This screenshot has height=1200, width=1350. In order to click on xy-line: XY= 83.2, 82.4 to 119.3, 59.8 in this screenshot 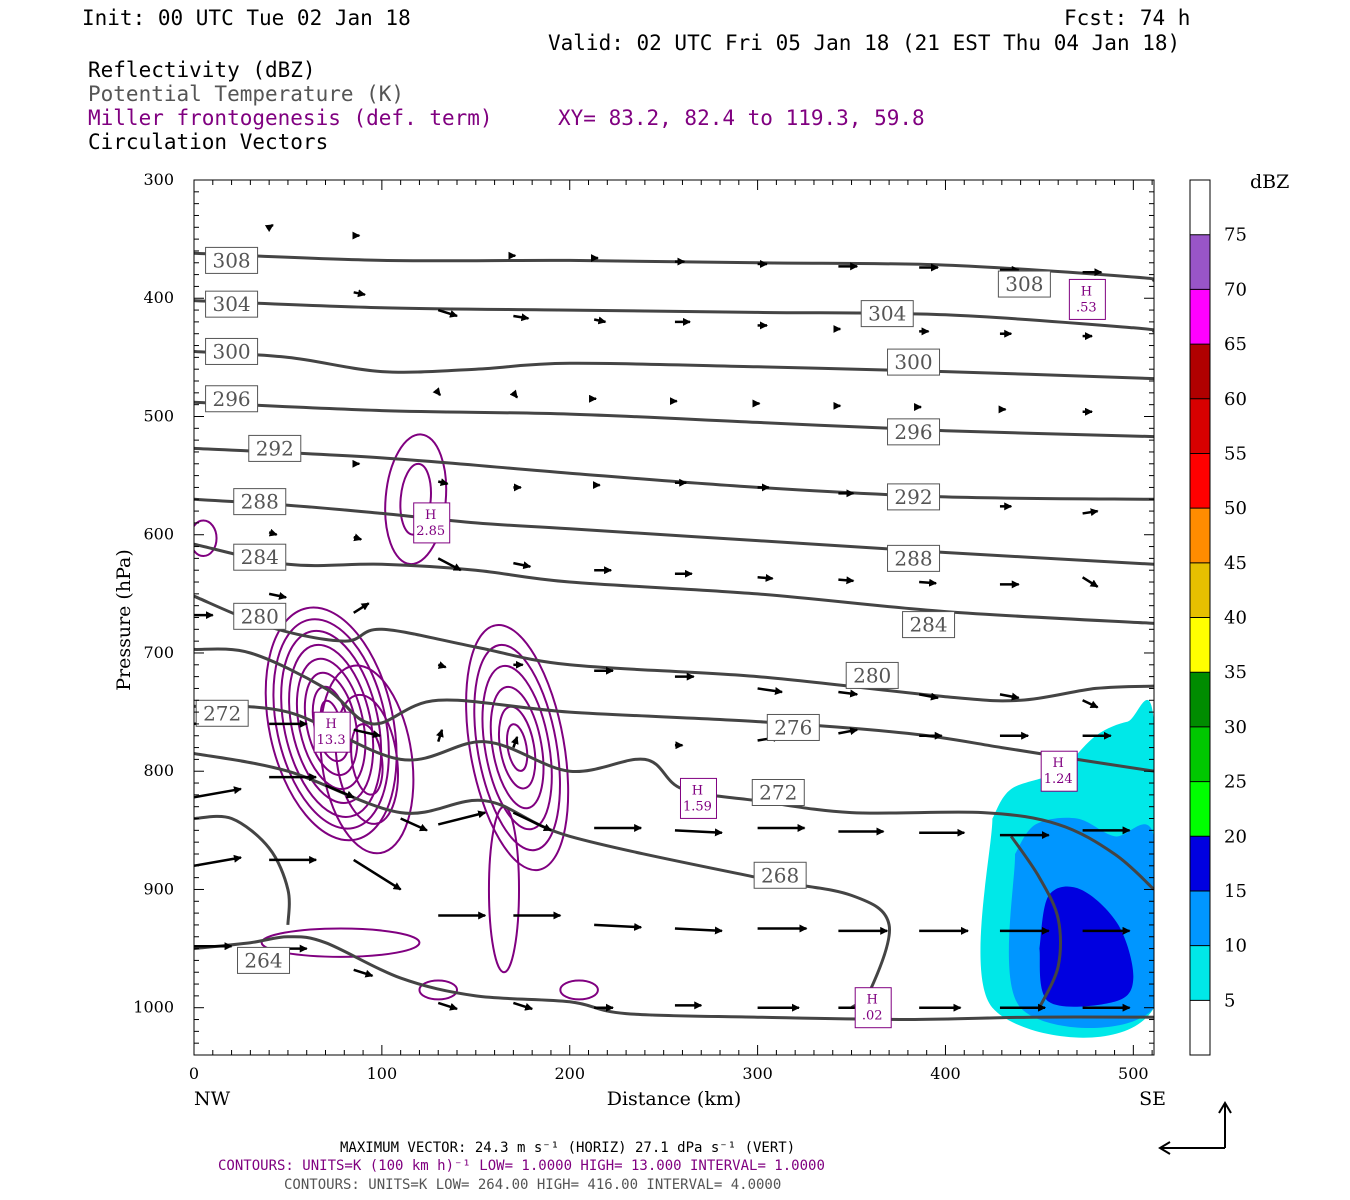, I will do `click(741, 118)`.